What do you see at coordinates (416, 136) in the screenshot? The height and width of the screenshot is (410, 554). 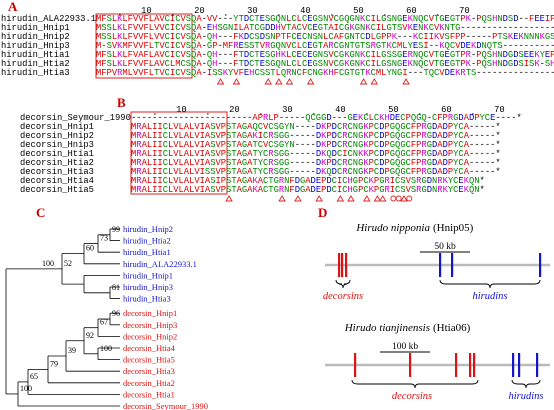 I see `residue: FP` at bounding box center [416, 136].